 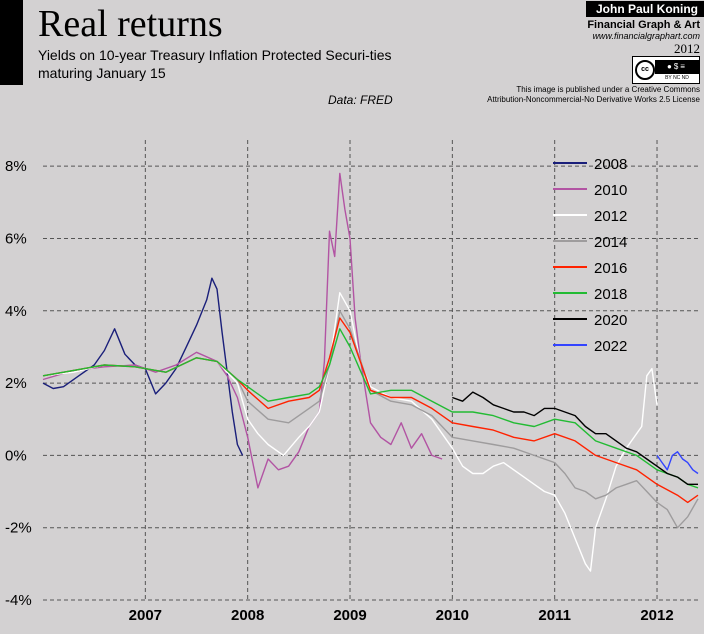 What do you see at coordinates (16, 455) in the screenshot?
I see `y-tick-label: 0%` at bounding box center [16, 455].